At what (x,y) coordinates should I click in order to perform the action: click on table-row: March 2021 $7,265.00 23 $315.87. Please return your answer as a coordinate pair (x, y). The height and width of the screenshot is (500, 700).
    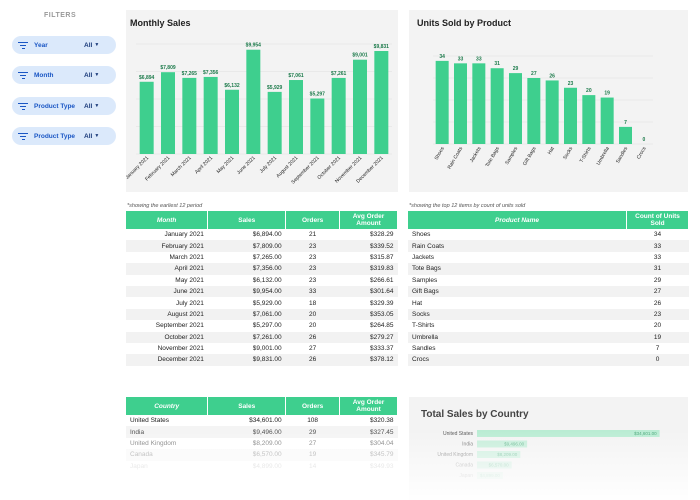
    Looking at the image, I should click on (262, 257).